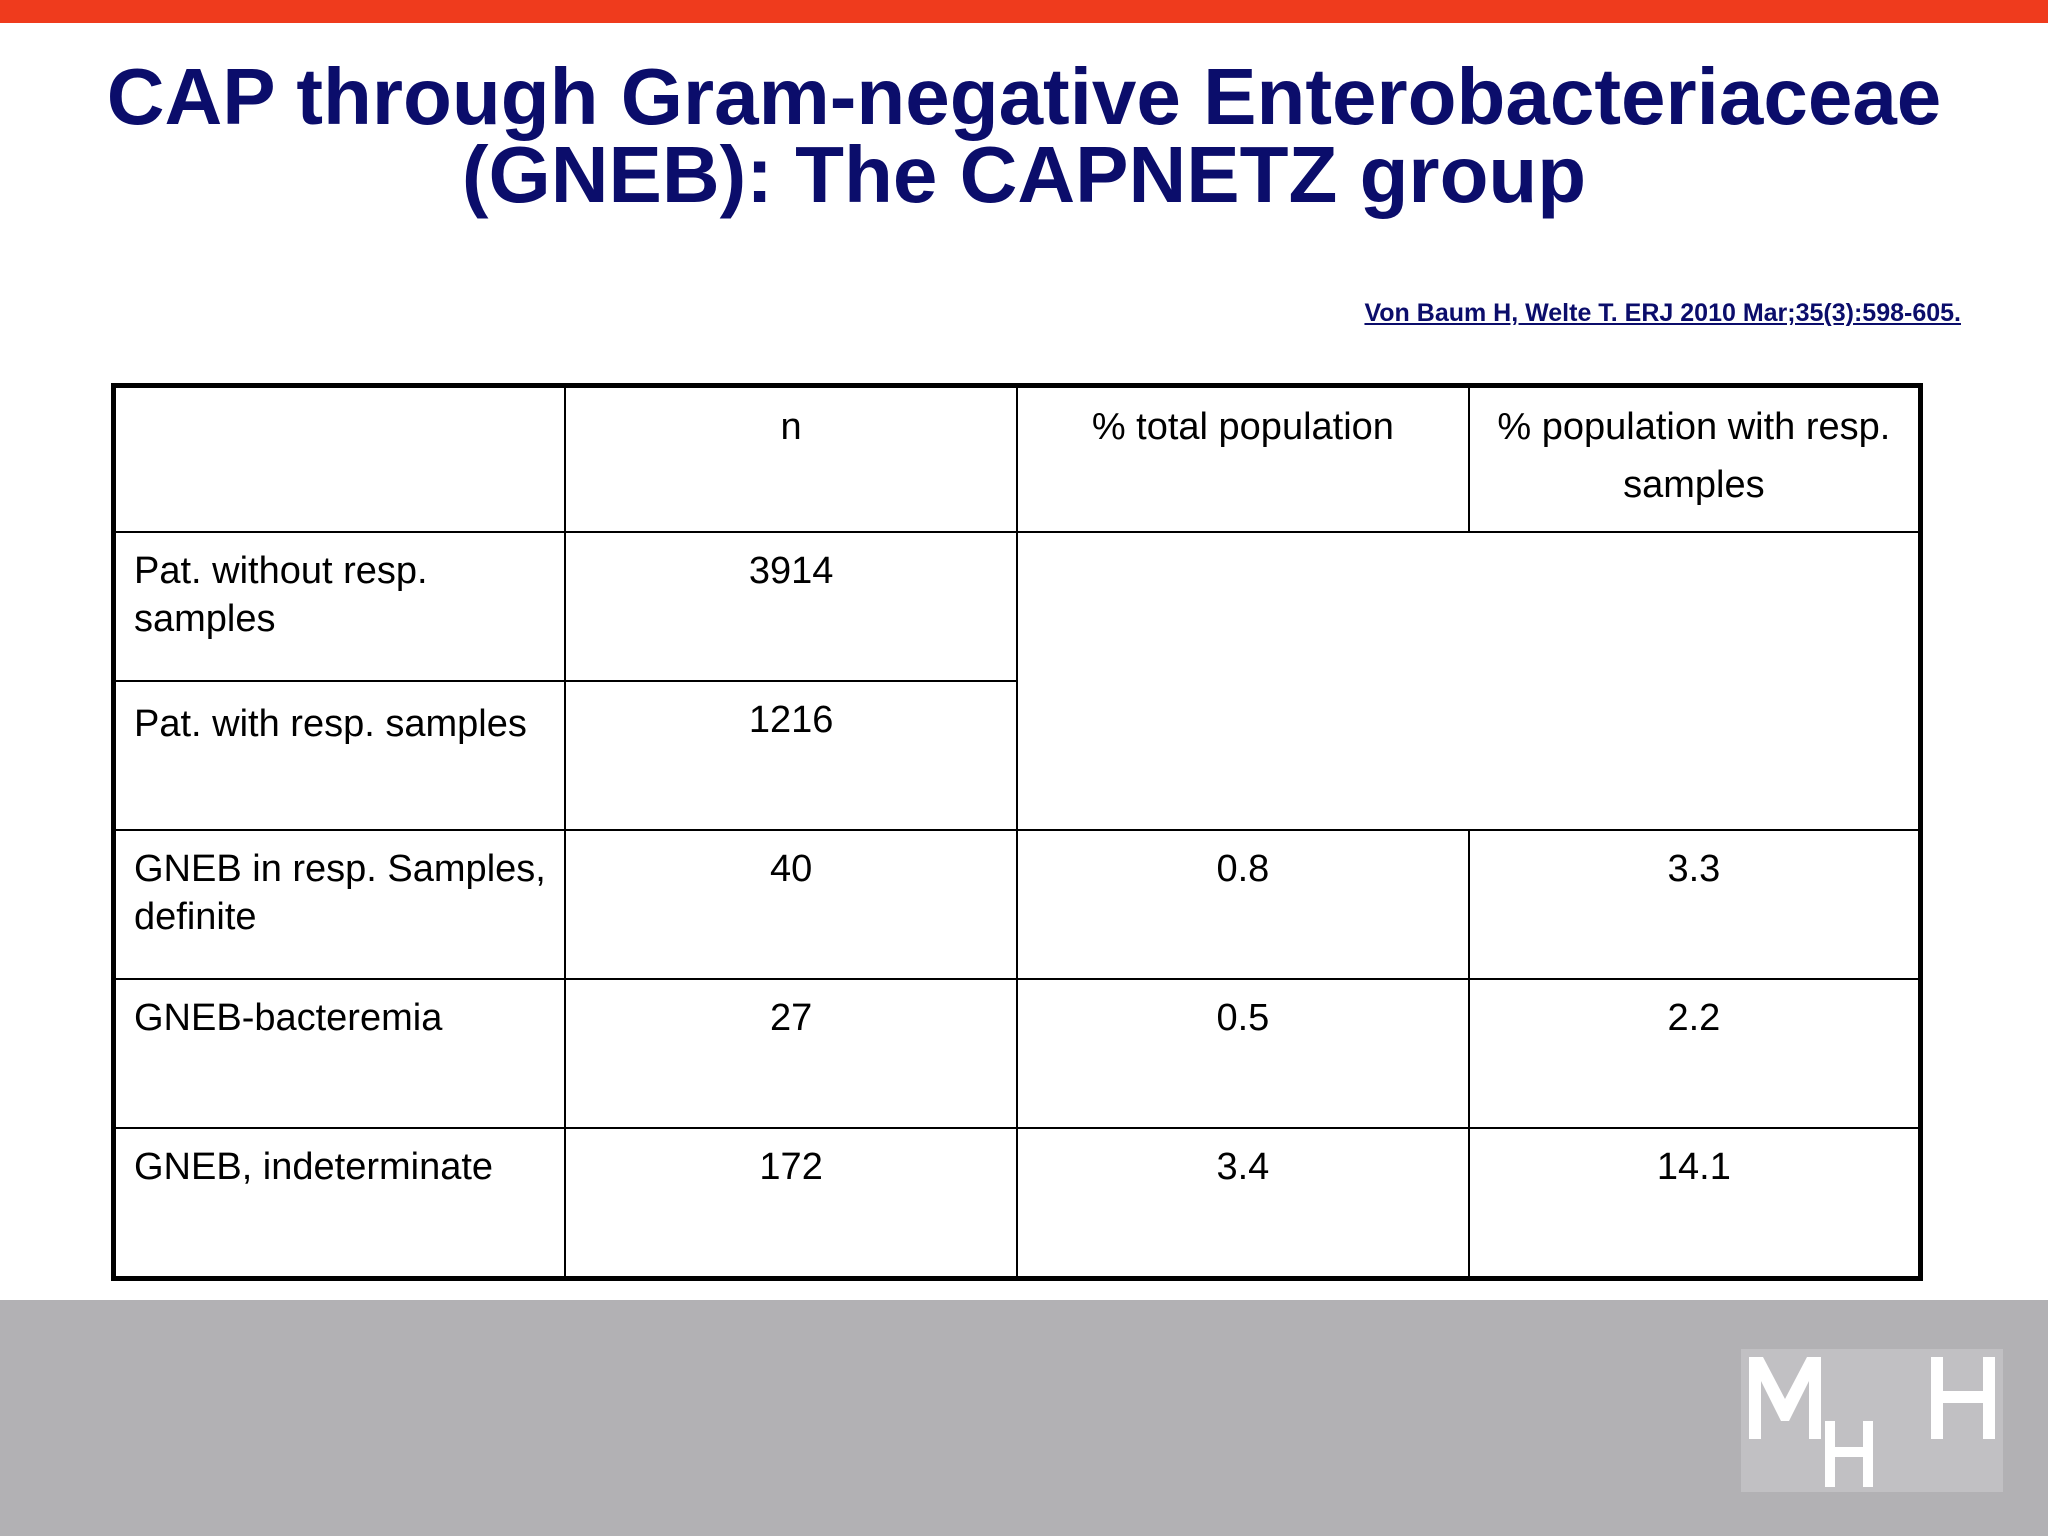 This screenshot has width=2048, height=1536. I want to click on cell-n: 172, so click(791, 1203).